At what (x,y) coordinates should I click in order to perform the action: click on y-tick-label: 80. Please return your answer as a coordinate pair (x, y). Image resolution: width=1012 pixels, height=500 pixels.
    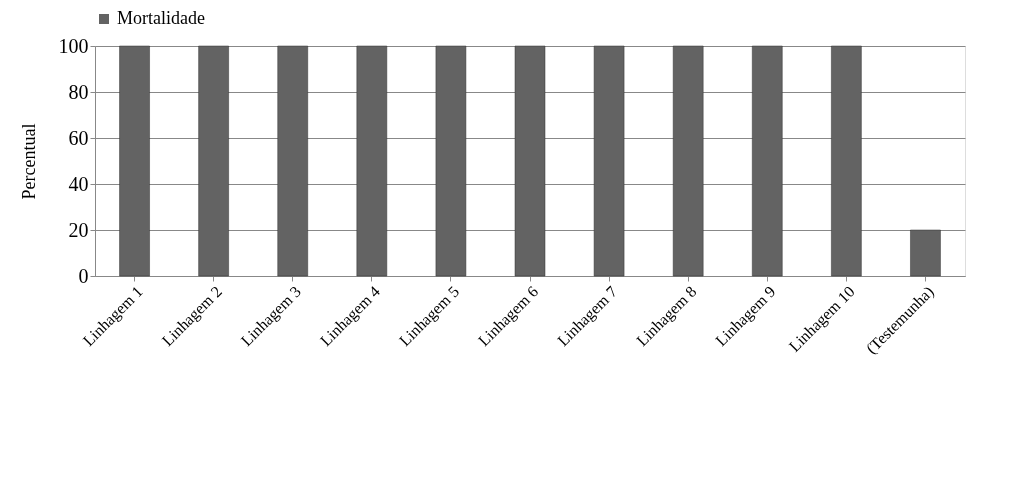
    Looking at the image, I should click on (78, 91).